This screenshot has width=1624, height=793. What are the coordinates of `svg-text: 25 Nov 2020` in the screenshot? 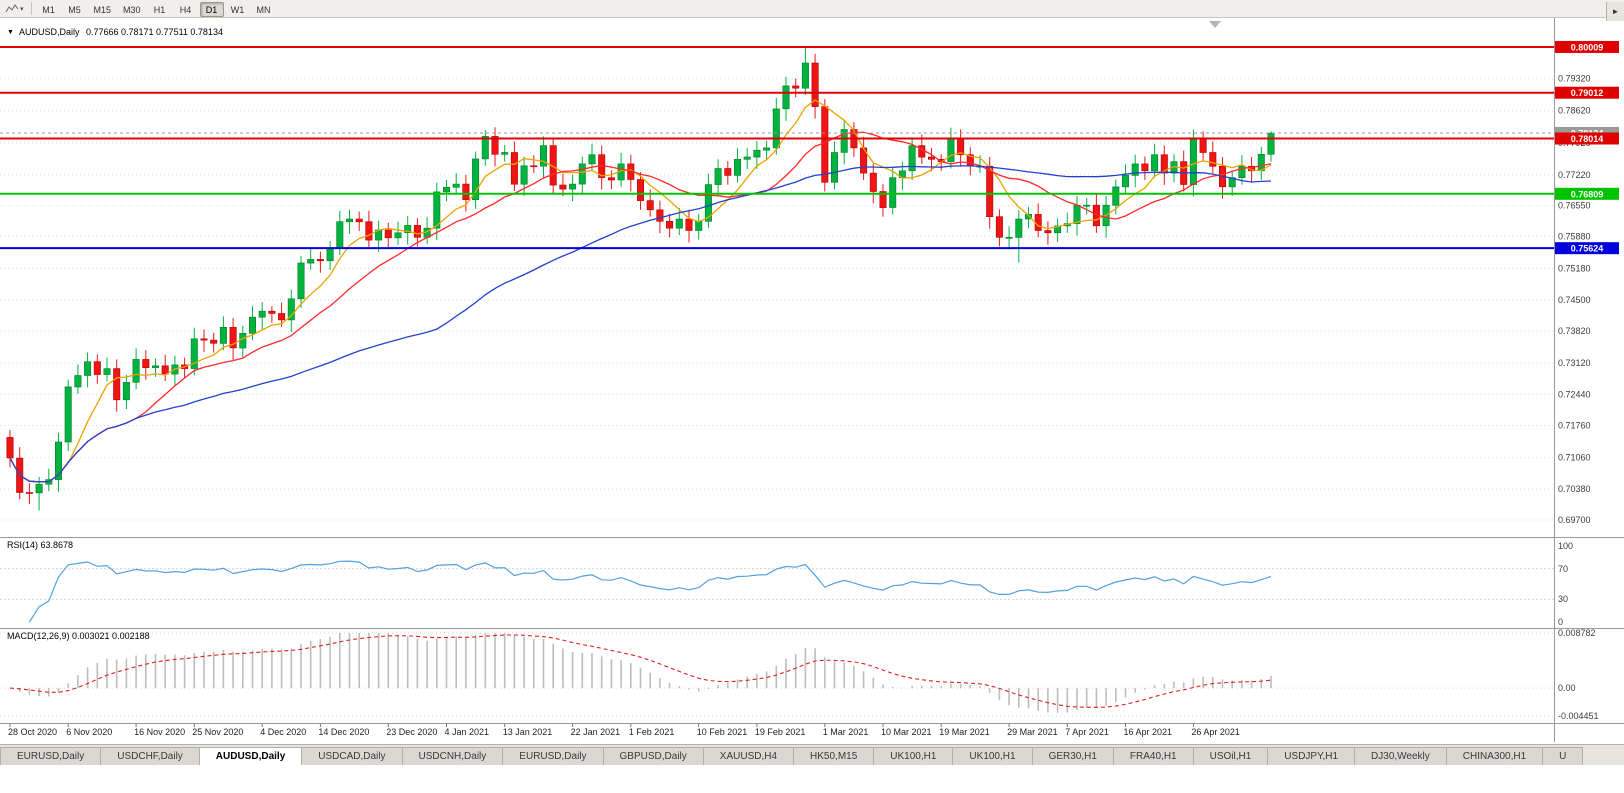 It's located at (217, 732).